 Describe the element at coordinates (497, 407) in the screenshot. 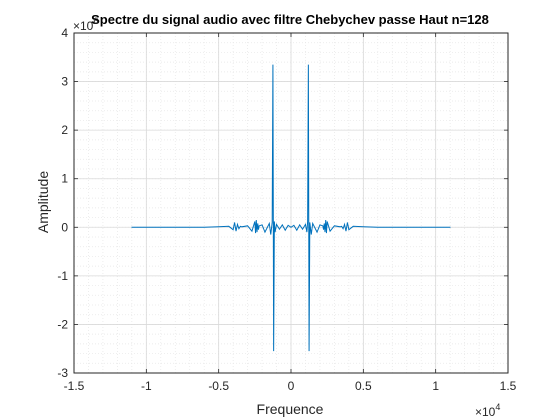

I see `x-exponent-power: 4` at that location.